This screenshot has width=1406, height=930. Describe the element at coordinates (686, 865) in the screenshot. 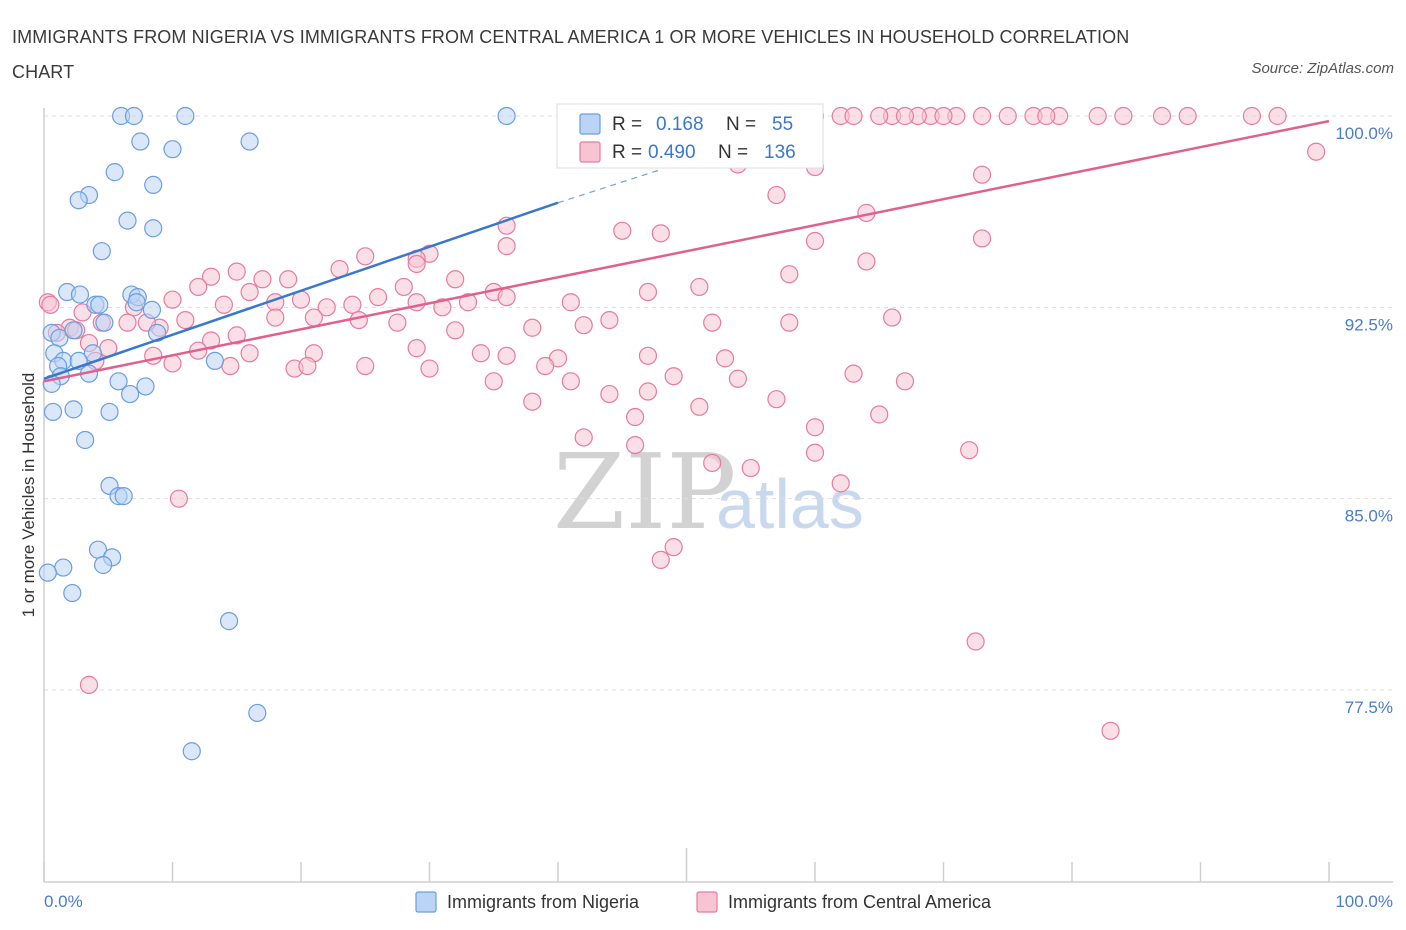

I see `x-axis-ticks` at that location.